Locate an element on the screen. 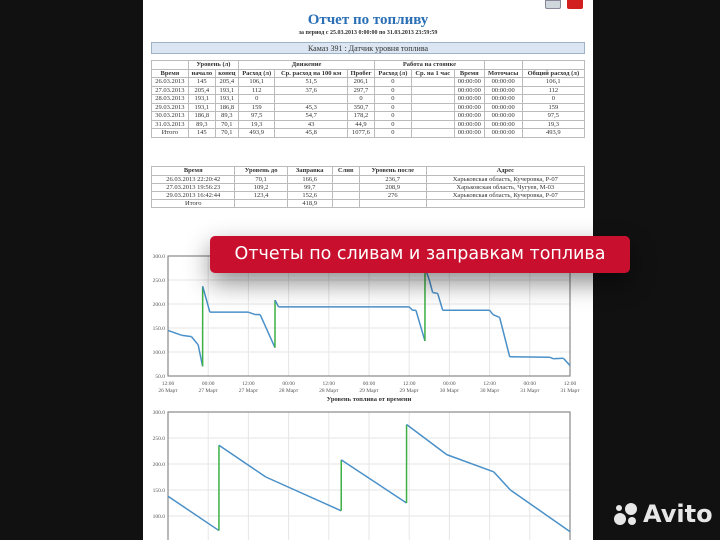 The image size is (720, 540). table-cell: Харьковская область, Кучеровка, Р-07 is located at coordinates (505, 179).